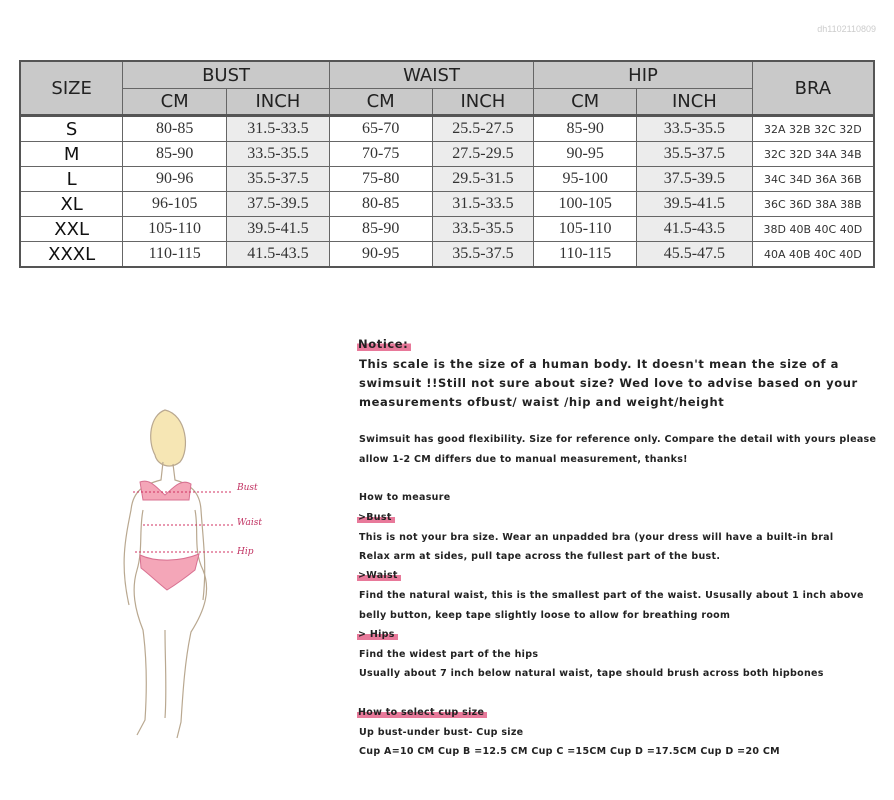  What do you see at coordinates (585, 128) in the screenshot?
I see `cell-hip-cm: 85-90` at bounding box center [585, 128].